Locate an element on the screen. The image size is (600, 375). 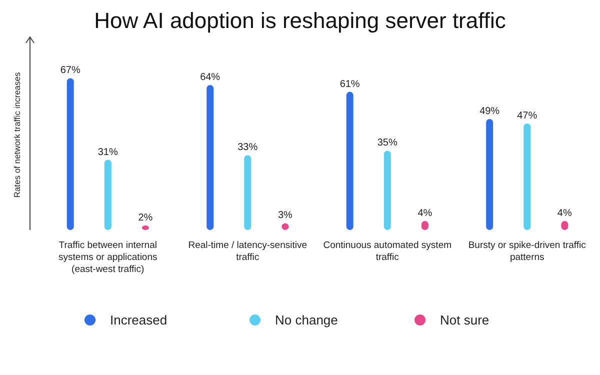
data-label: 47% is located at coordinates (527, 116).